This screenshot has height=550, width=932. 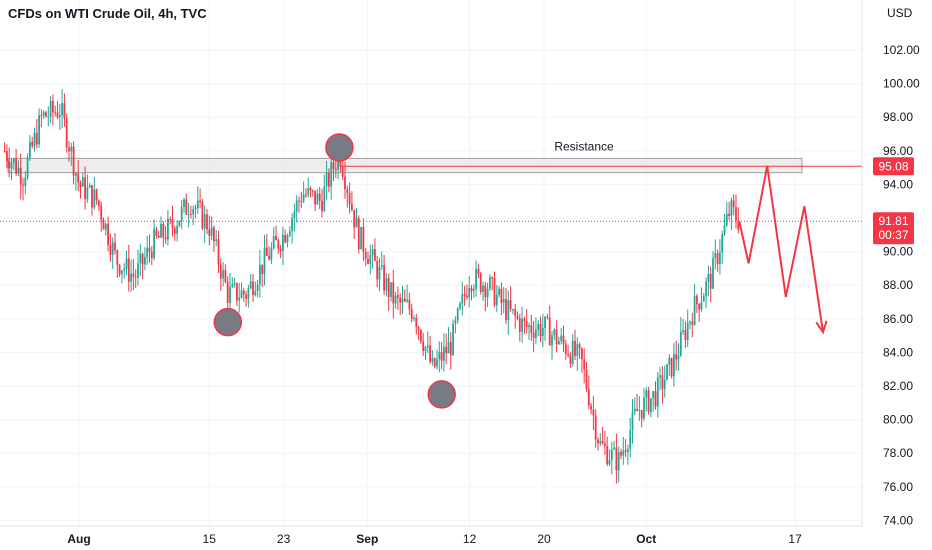 What do you see at coordinates (893, 221) in the screenshot?
I see `current-price-badge-text: 91.81` at bounding box center [893, 221].